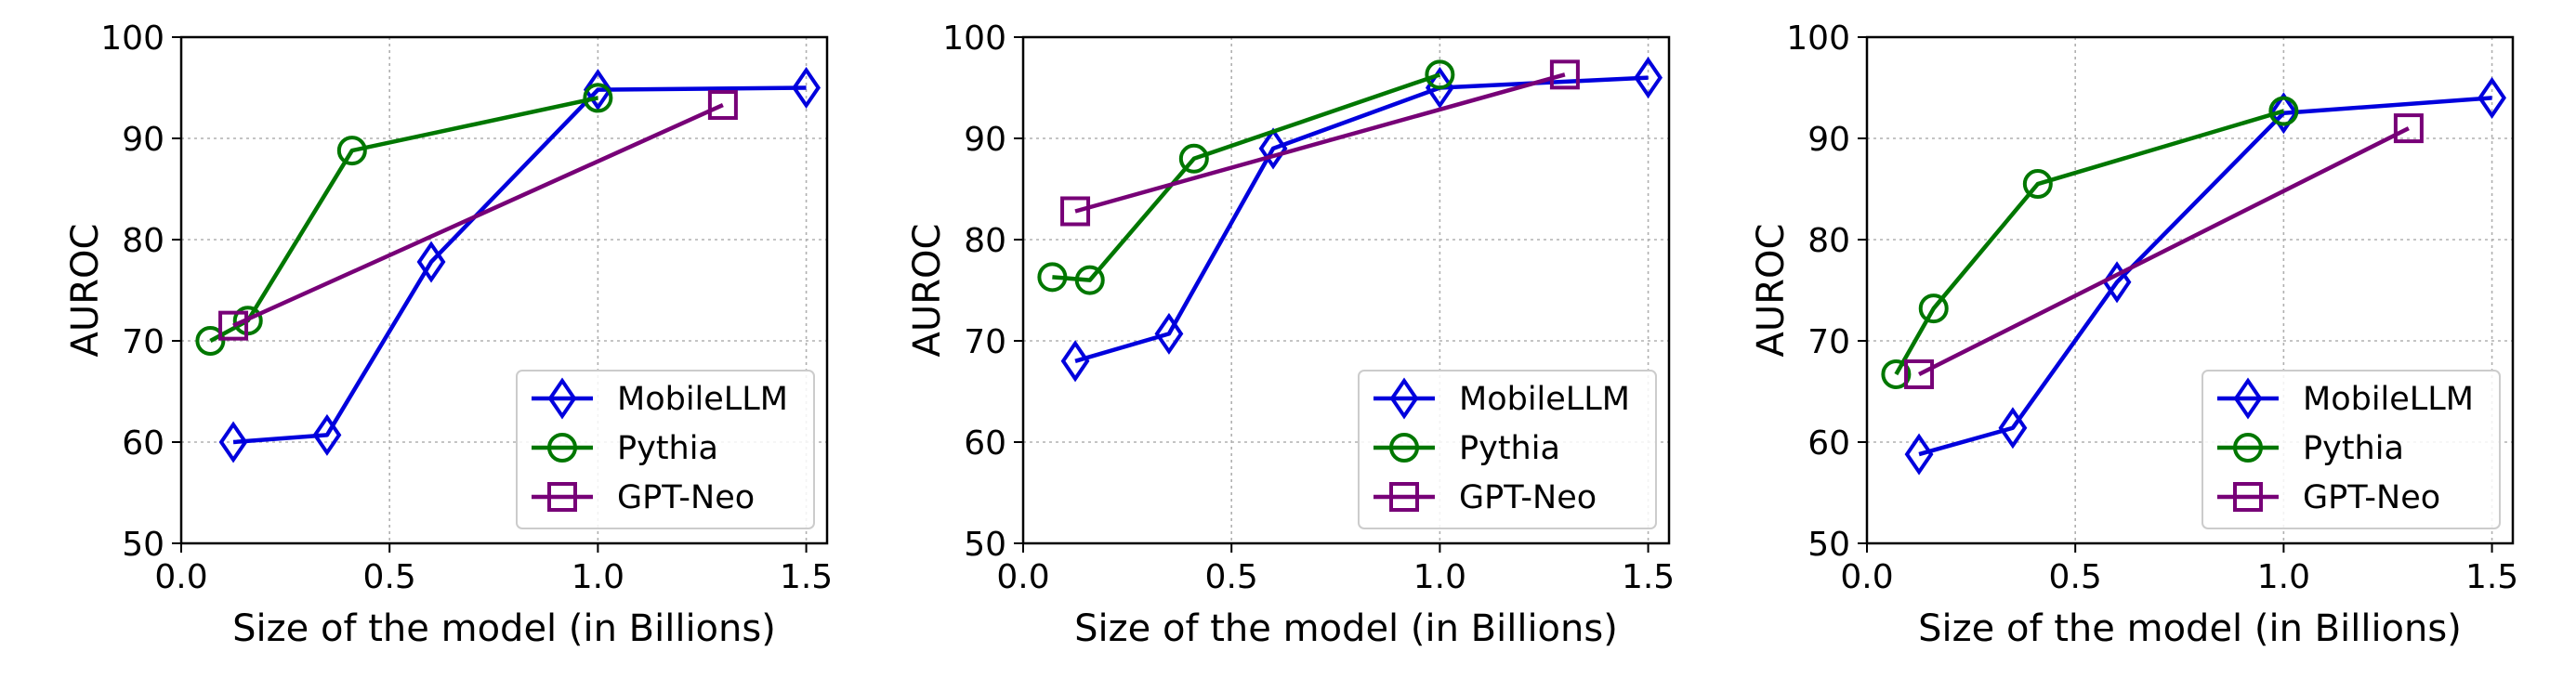  I want to click on series-pythia, so click(1246, 177).